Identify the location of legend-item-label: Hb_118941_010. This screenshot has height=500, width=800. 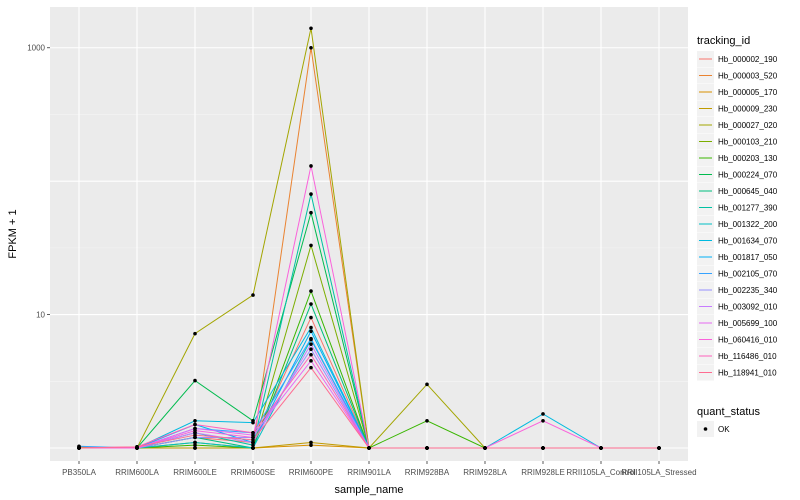
(747, 373).